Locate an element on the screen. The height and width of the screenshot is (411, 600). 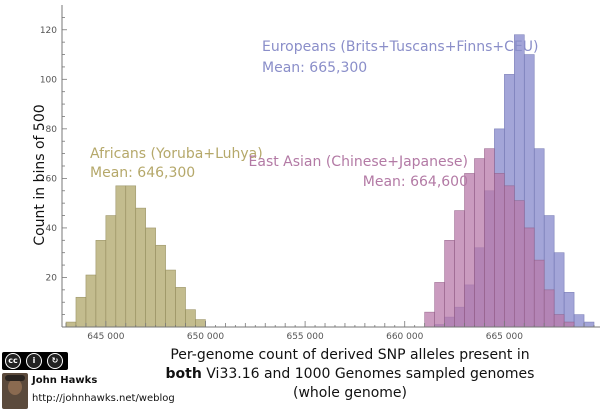
annotation-eastasian-name: East Asian (Chinese+Japanese) is located at coordinates (358, 162).